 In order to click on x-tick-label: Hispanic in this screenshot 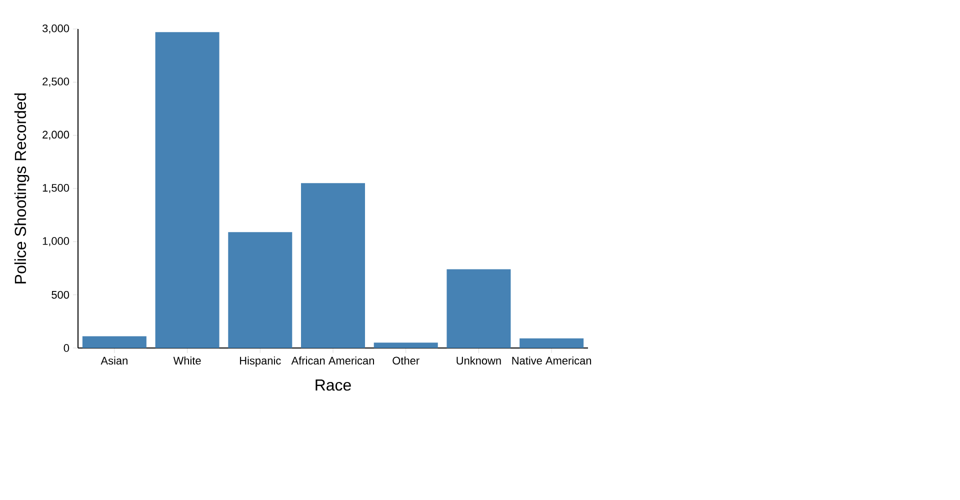, I will do `click(260, 361)`.